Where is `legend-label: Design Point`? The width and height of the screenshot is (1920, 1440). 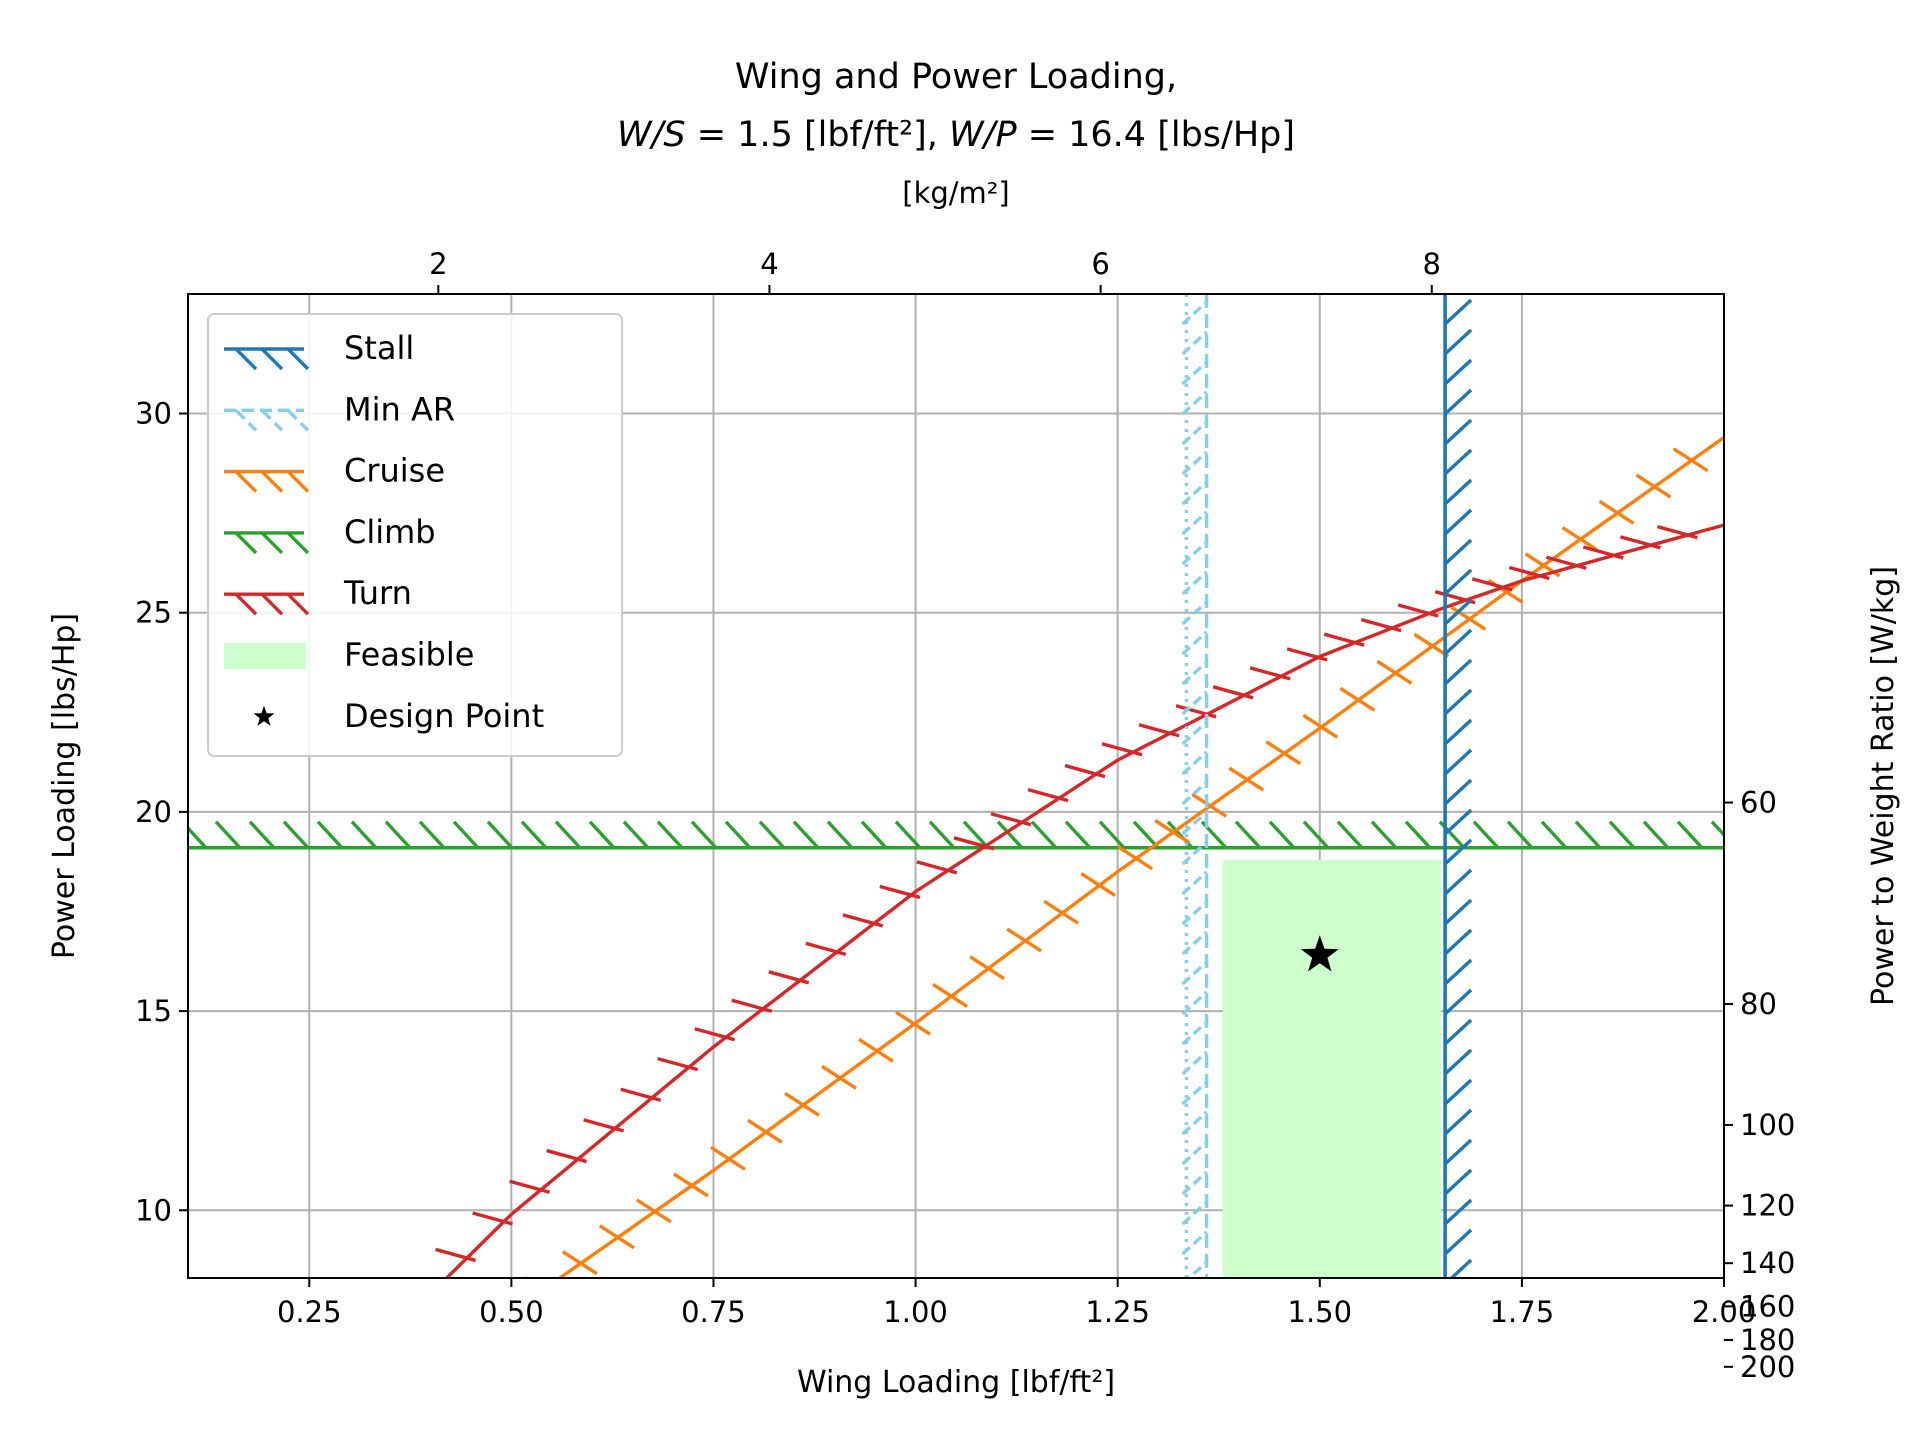
legend-label: Design Point is located at coordinates (444, 716).